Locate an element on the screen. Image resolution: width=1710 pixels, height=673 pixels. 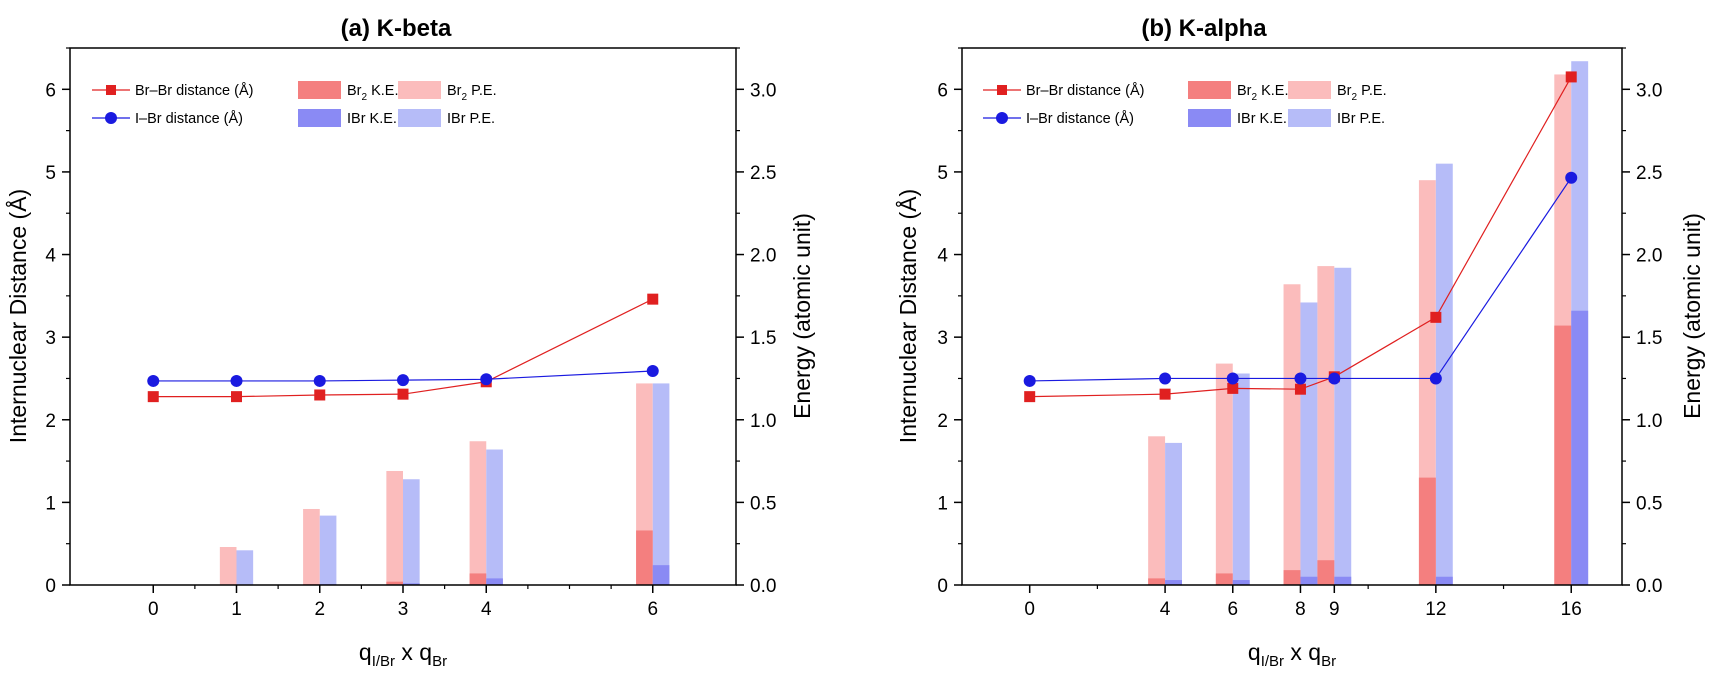
lines-layer is located at coordinates (403, 348).